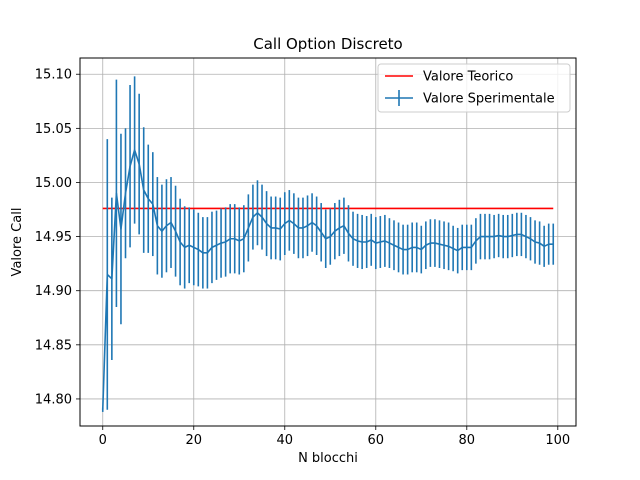  Describe the element at coordinates (468, 77) in the screenshot. I see `legend-entry-valore-teorico: Valore Teorico` at that location.